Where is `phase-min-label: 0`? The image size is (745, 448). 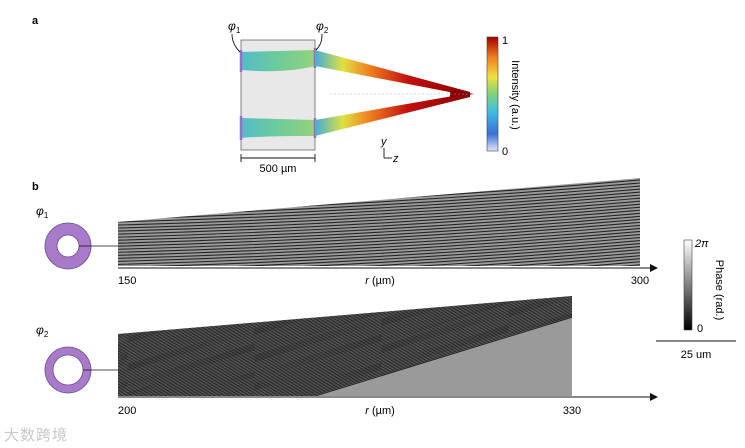 phase-min-label: 0 is located at coordinates (700, 329).